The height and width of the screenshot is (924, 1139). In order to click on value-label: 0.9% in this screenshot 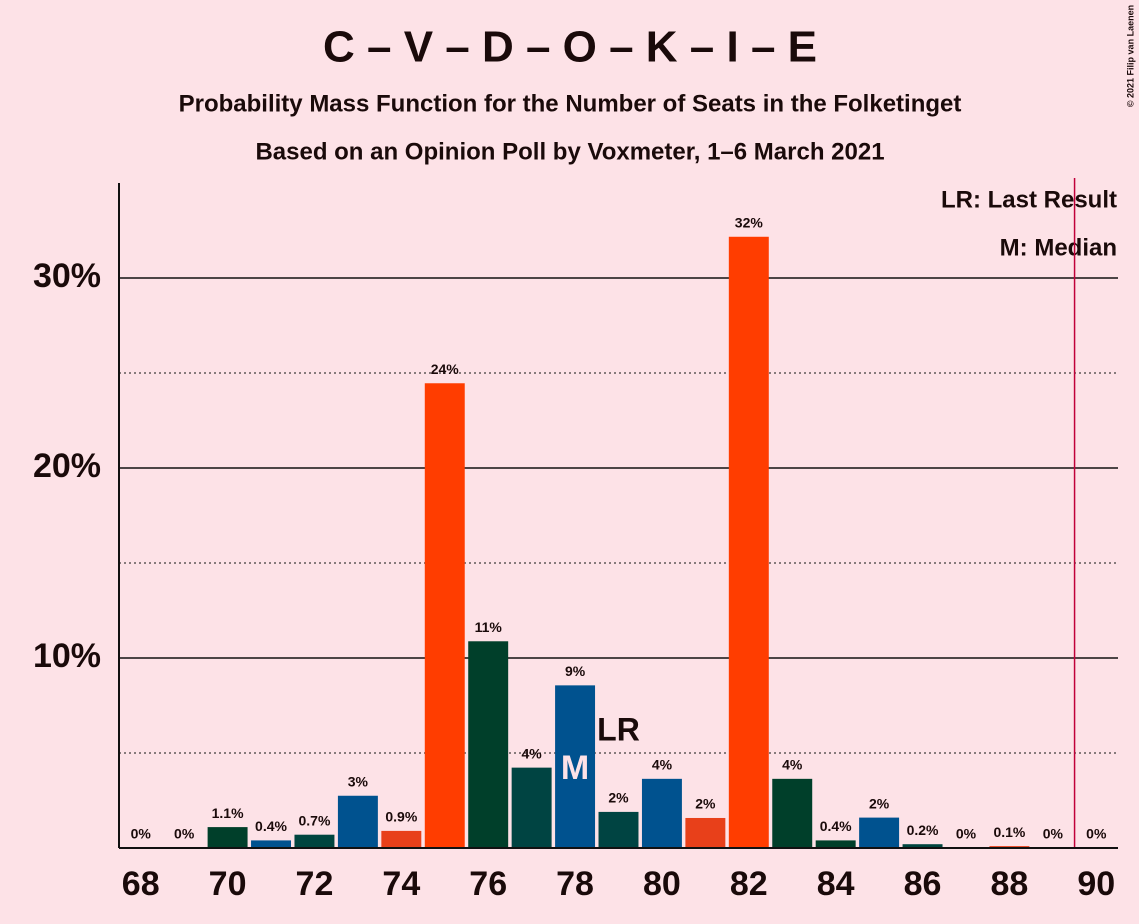, I will do `click(401, 817)`.